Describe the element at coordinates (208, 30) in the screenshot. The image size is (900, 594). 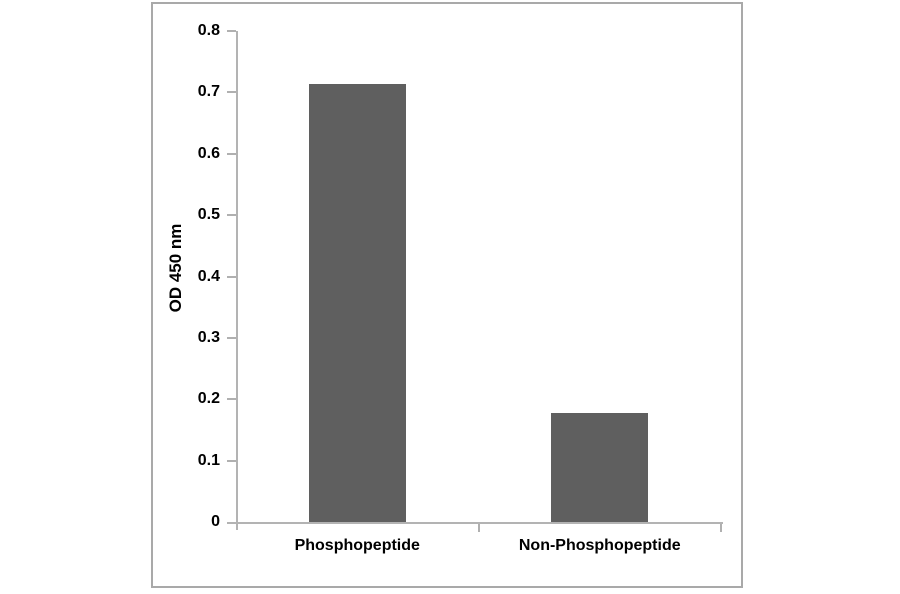
I see `y-axis-tick-label: 0.8` at that location.